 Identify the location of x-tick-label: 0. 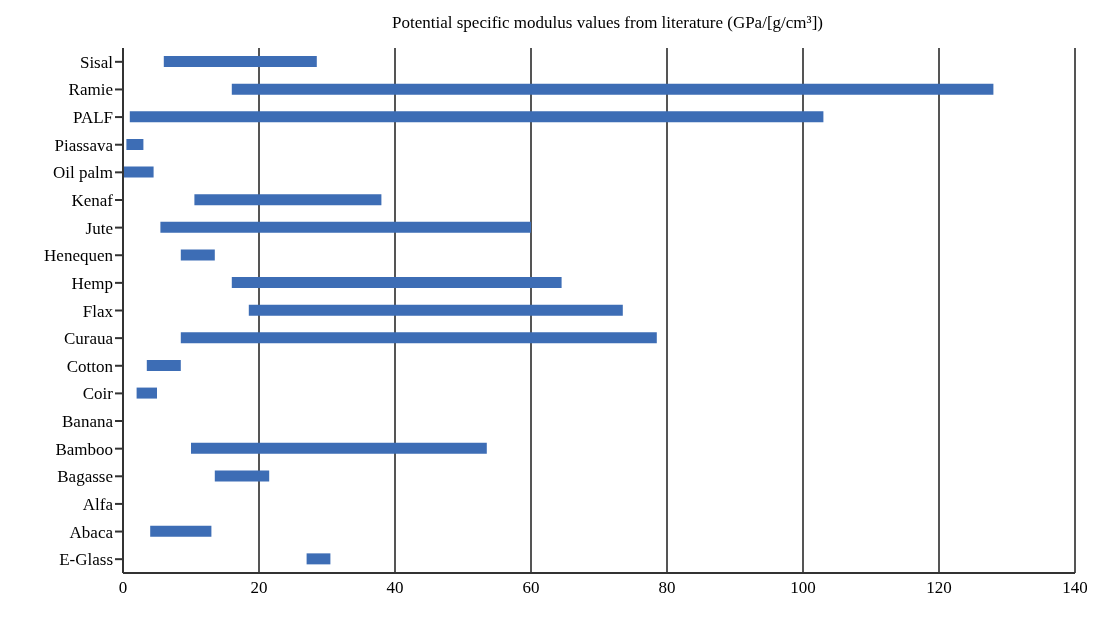
(123, 588).